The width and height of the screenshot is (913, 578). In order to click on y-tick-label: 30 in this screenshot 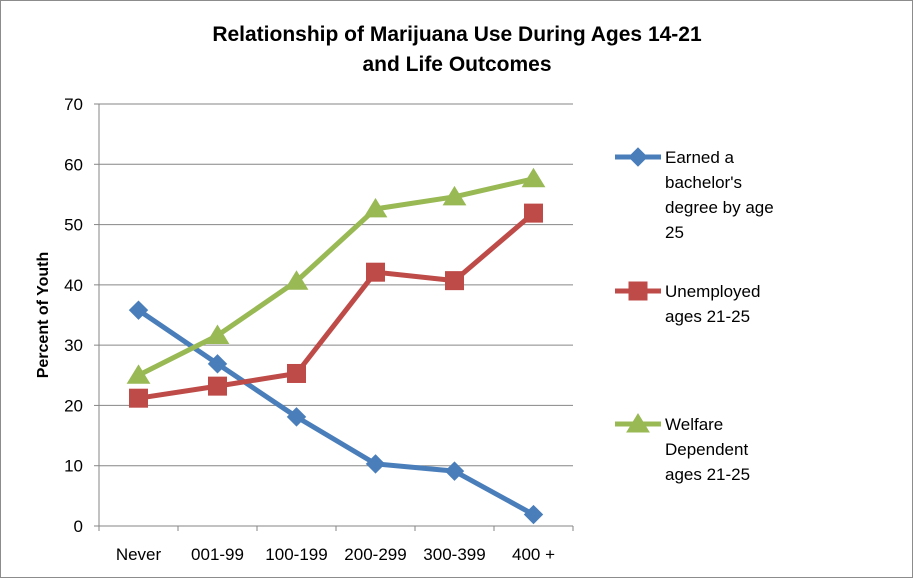, I will do `click(73, 345)`.